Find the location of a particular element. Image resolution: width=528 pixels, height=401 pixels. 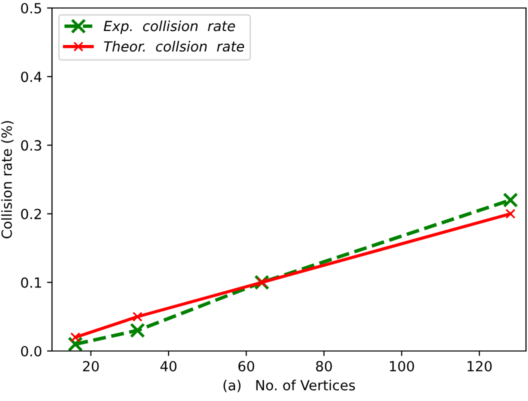

y-tick-label: 0.0 is located at coordinates (31, 351).